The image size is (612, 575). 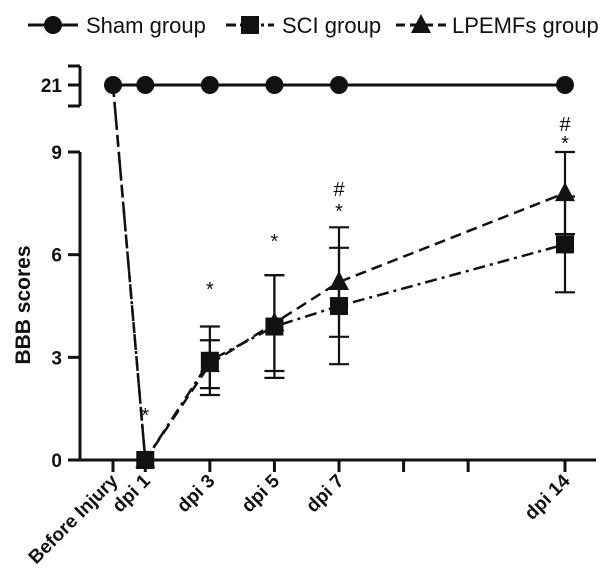 What do you see at coordinates (75, 86) in the screenshot?
I see `y-axis-upper` at bounding box center [75, 86].